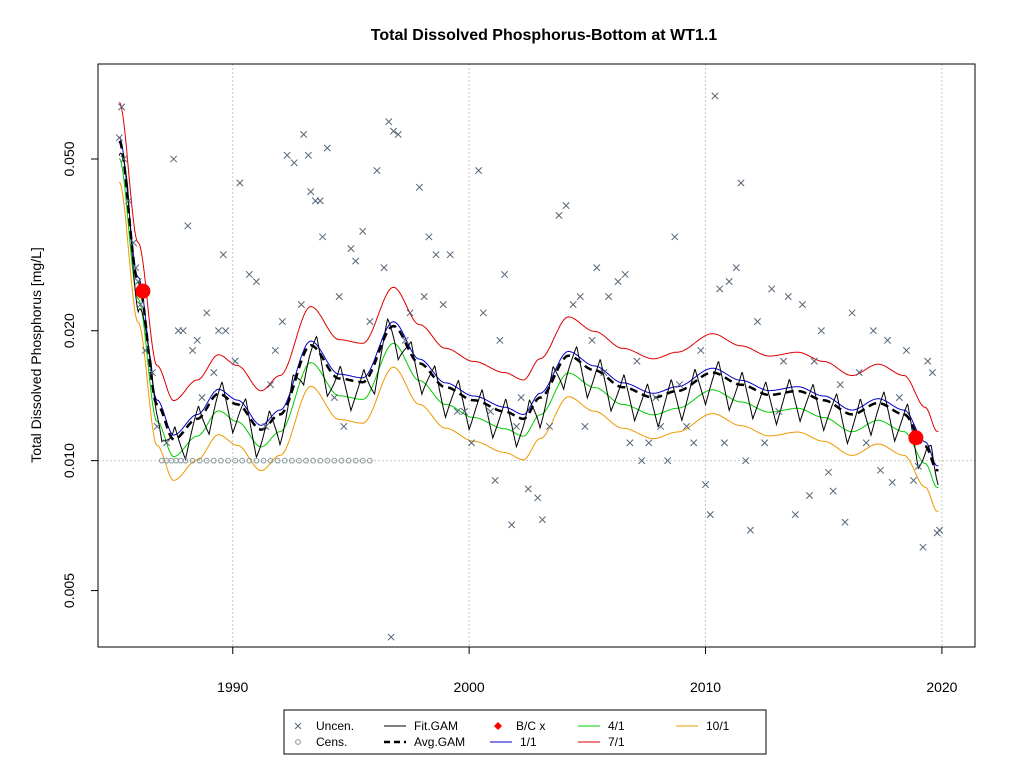 This screenshot has width=1024, height=768. What do you see at coordinates (498, 726) in the screenshot?
I see `legend-diamond-icon` at bounding box center [498, 726].